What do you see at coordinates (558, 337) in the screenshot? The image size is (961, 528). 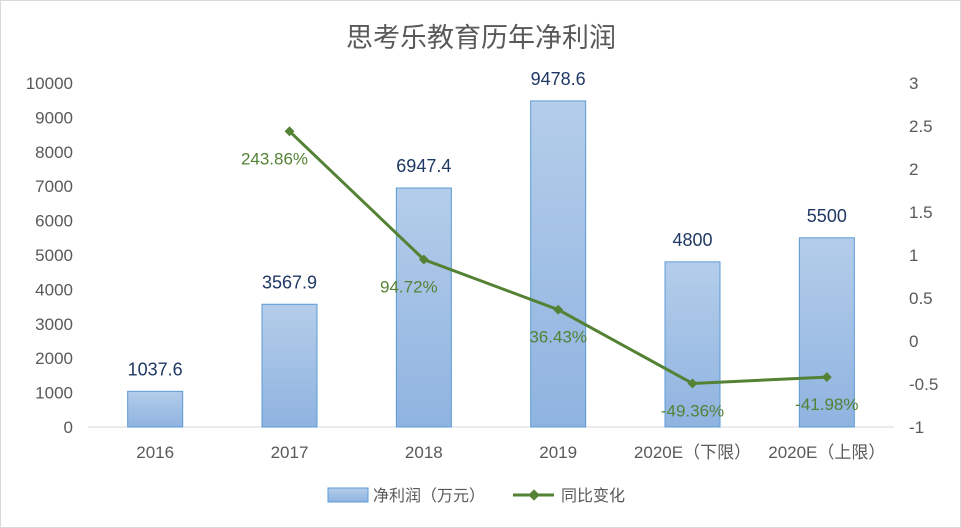 I see `line-data-label: 36.43%` at bounding box center [558, 337].